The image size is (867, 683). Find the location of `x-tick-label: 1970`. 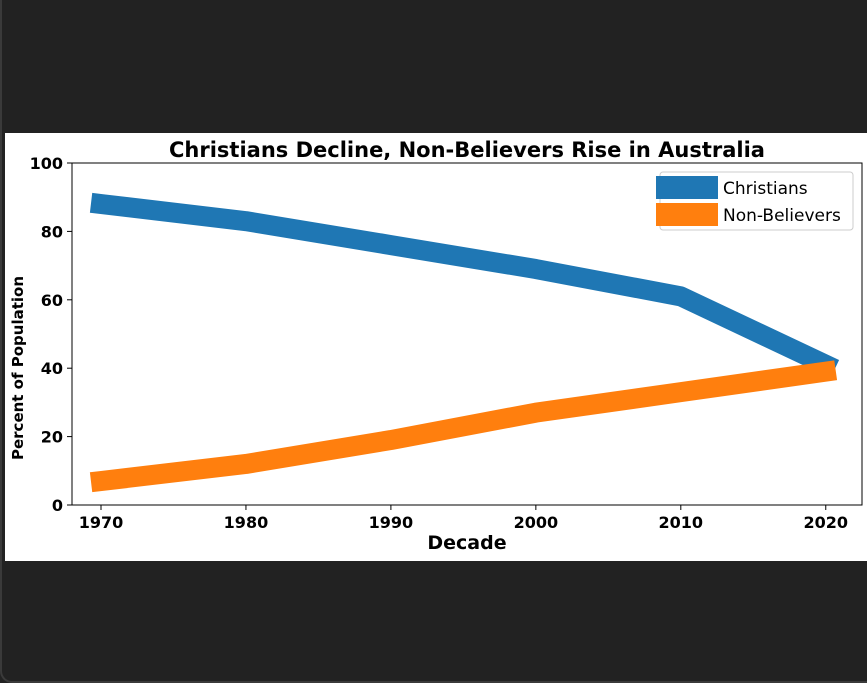

x-tick-label: 1970 is located at coordinates (101, 522).